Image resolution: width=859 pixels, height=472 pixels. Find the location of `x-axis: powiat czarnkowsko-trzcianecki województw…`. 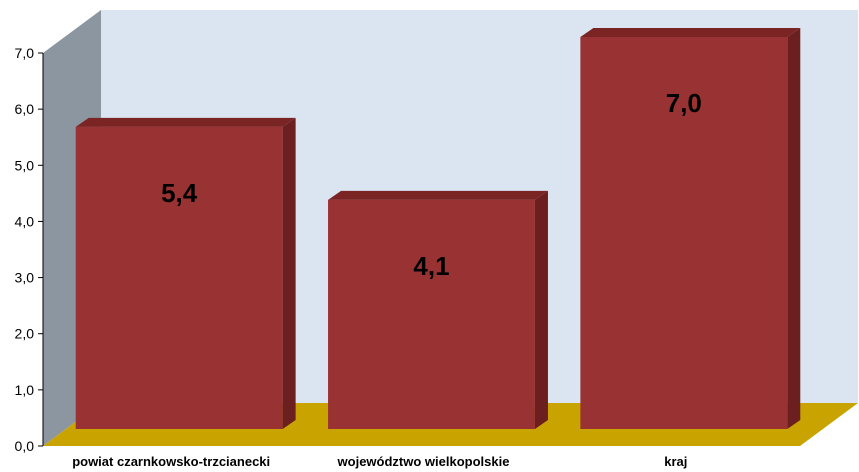

x-axis: powiat czarnkowsko-trzcianecki województw… is located at coordinates (379, 461).